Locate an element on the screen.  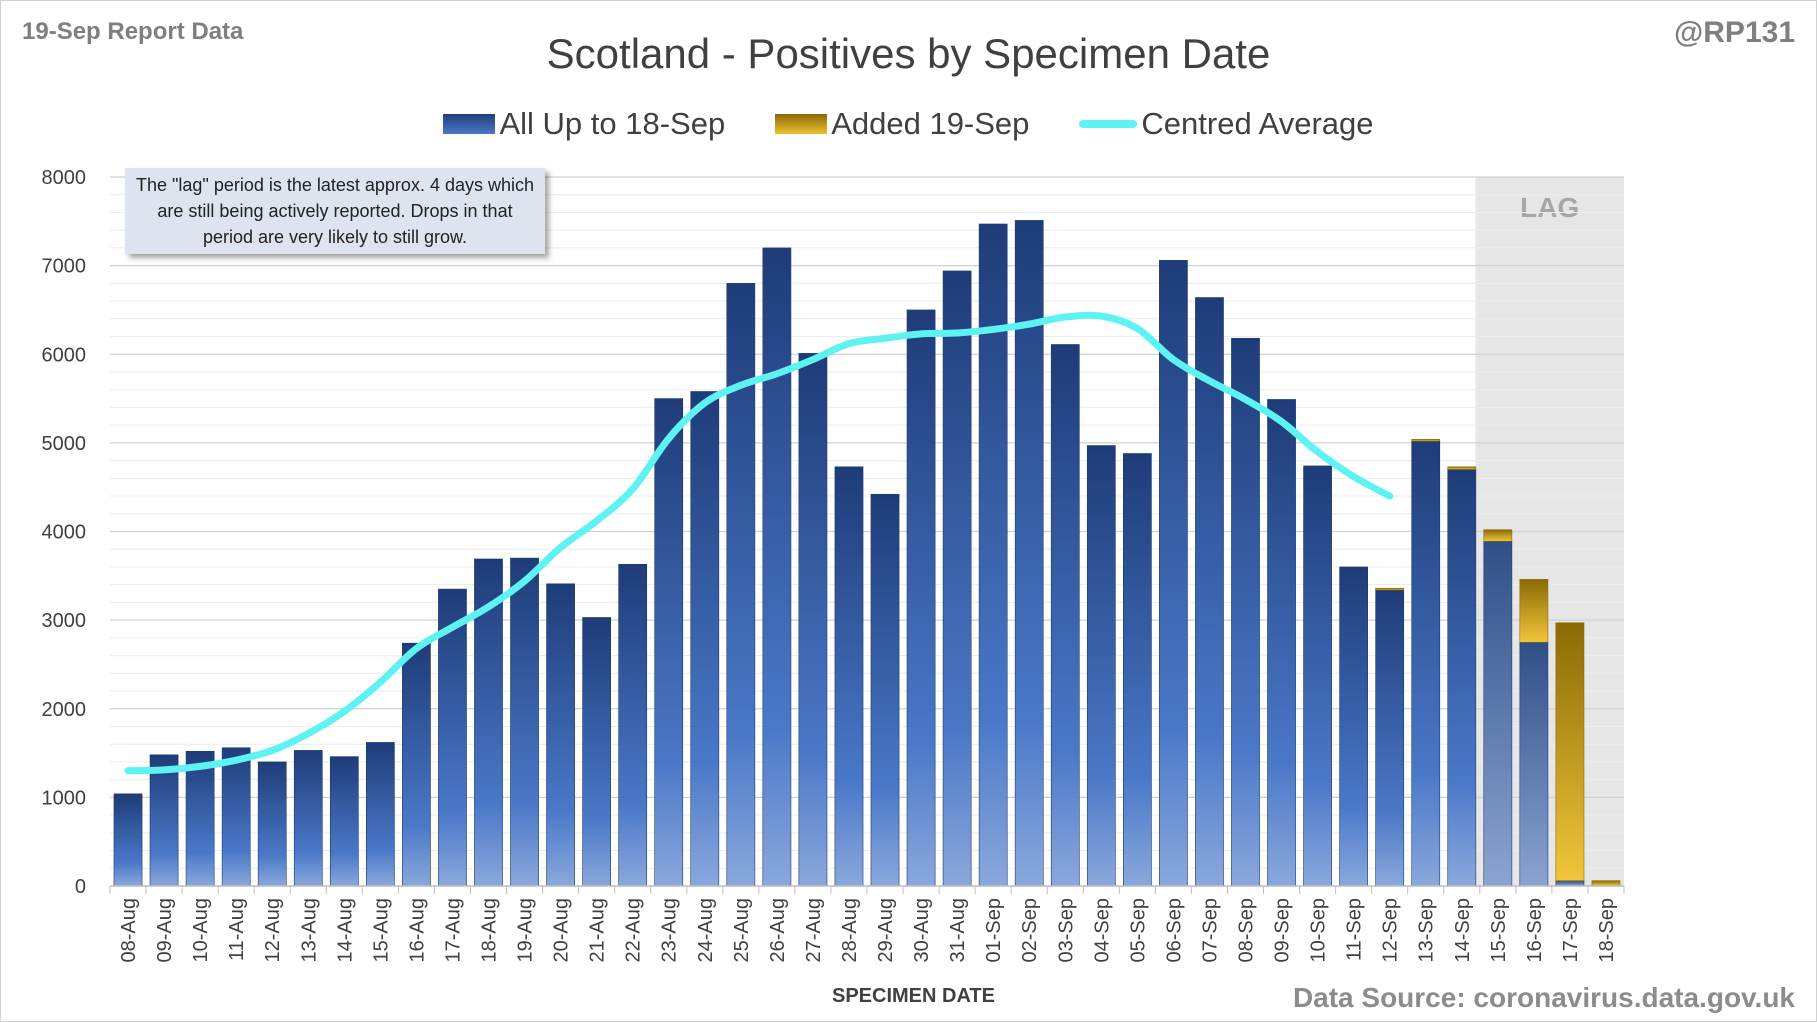
x-tick-label: 23-Aug is located at coordinates (670, 930).